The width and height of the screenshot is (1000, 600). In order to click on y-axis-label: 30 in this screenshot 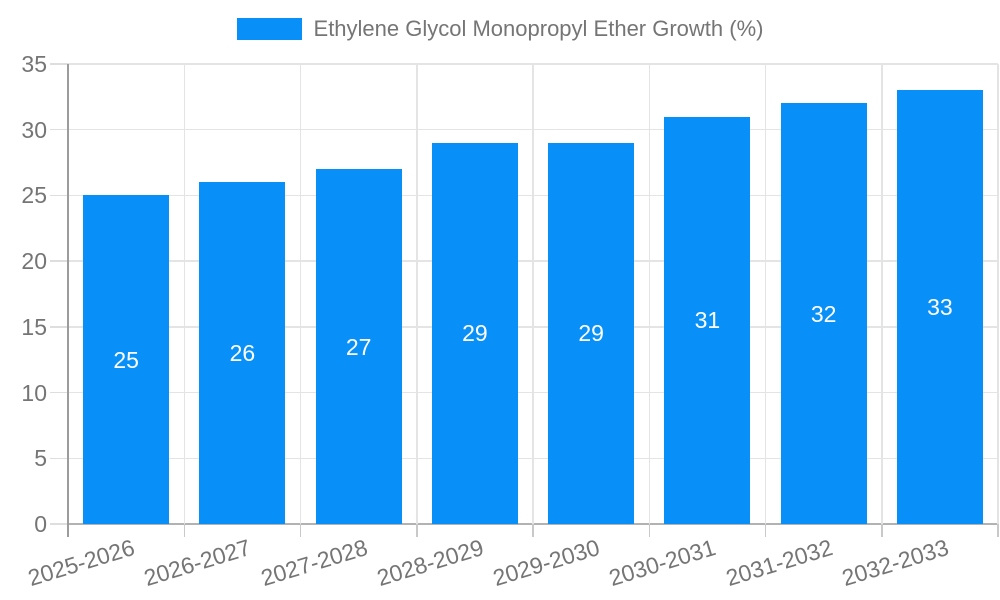, I will do `click(34, 129)`.